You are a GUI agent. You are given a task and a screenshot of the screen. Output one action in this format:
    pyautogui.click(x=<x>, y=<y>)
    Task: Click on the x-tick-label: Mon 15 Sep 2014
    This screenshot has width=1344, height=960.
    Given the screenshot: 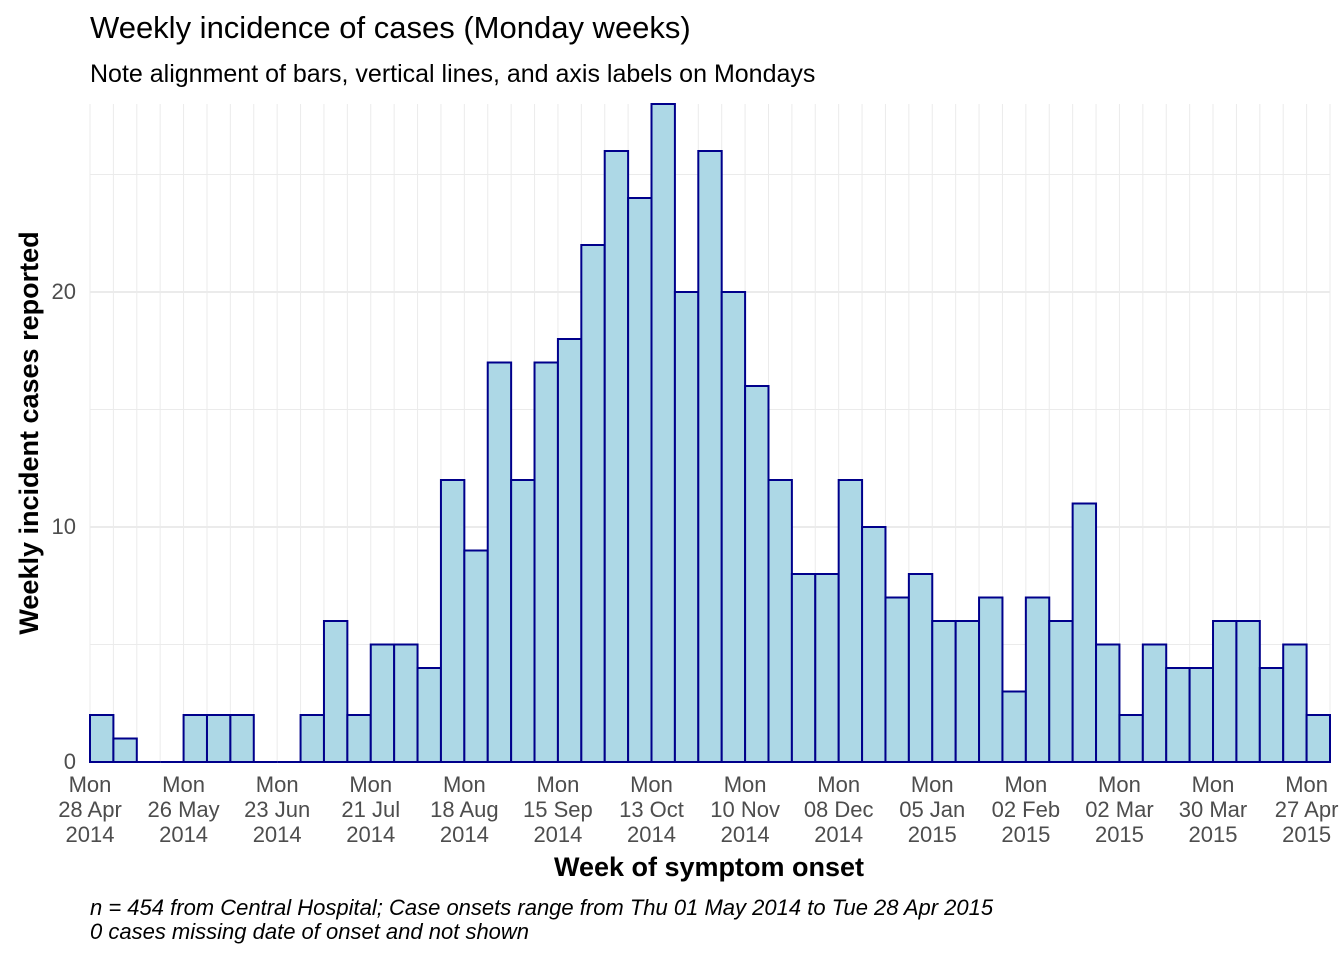 What is the action you would take?
    pyautogui.click(x=558, y=809)
    